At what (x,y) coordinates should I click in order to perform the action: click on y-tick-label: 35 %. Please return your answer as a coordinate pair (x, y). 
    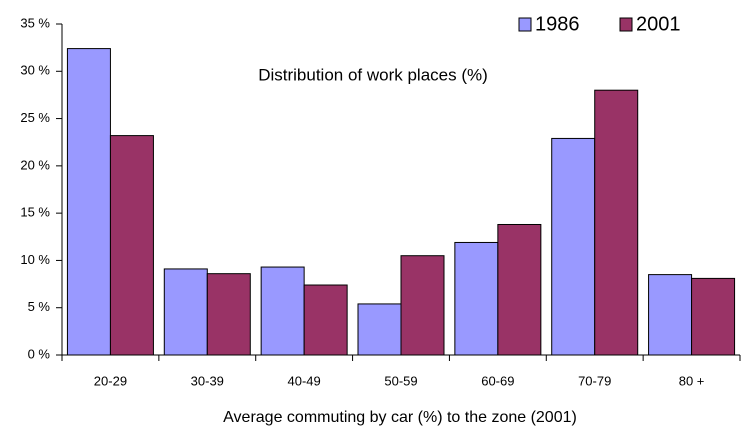
    Looking at the image, I should click on (35, 22).